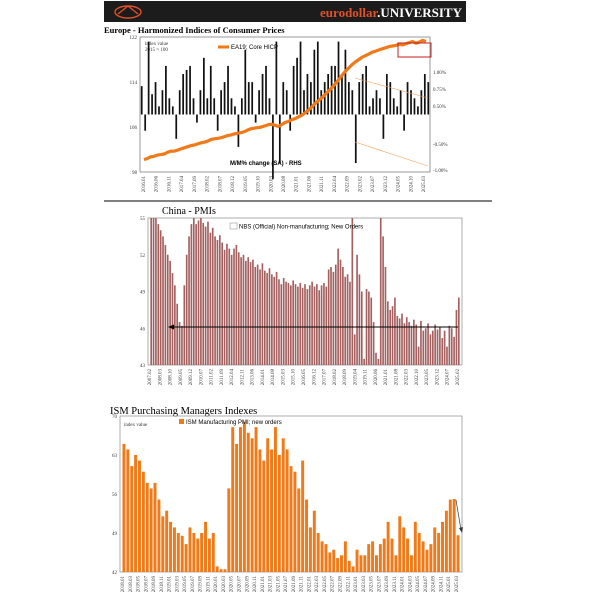  What do you see at coordinates (286, 584) in the screenshot?
I see `chart3-x-tick-label: 2021.07` at bounding box center [286, 584].